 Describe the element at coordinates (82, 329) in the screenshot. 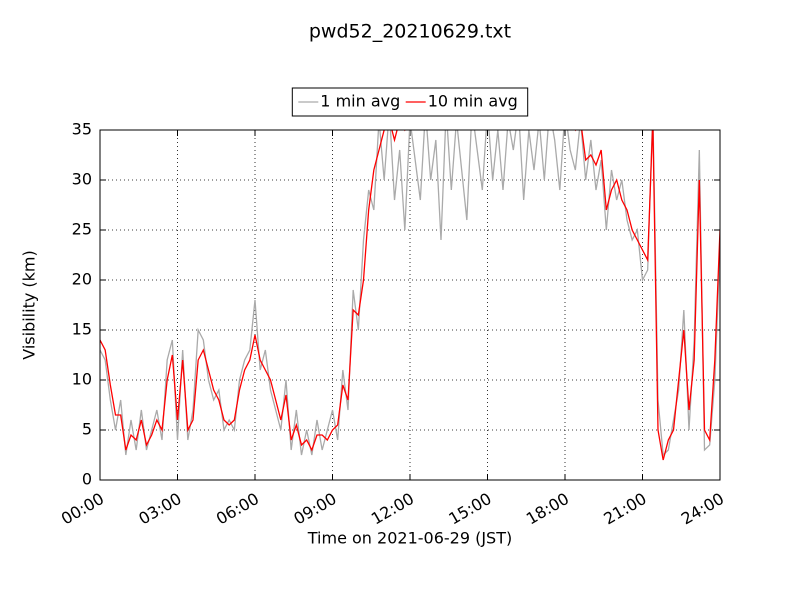

I see `y-tick-label: 15` at that location.